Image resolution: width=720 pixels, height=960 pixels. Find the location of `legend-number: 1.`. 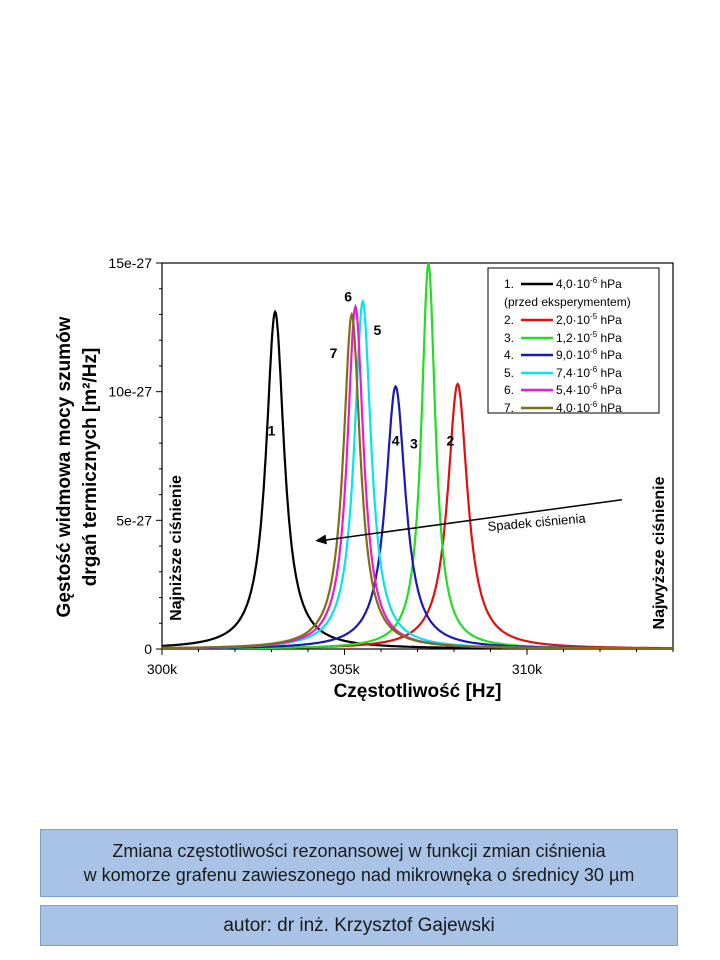

legend-number: 1. is located at coordinates (509, 284).